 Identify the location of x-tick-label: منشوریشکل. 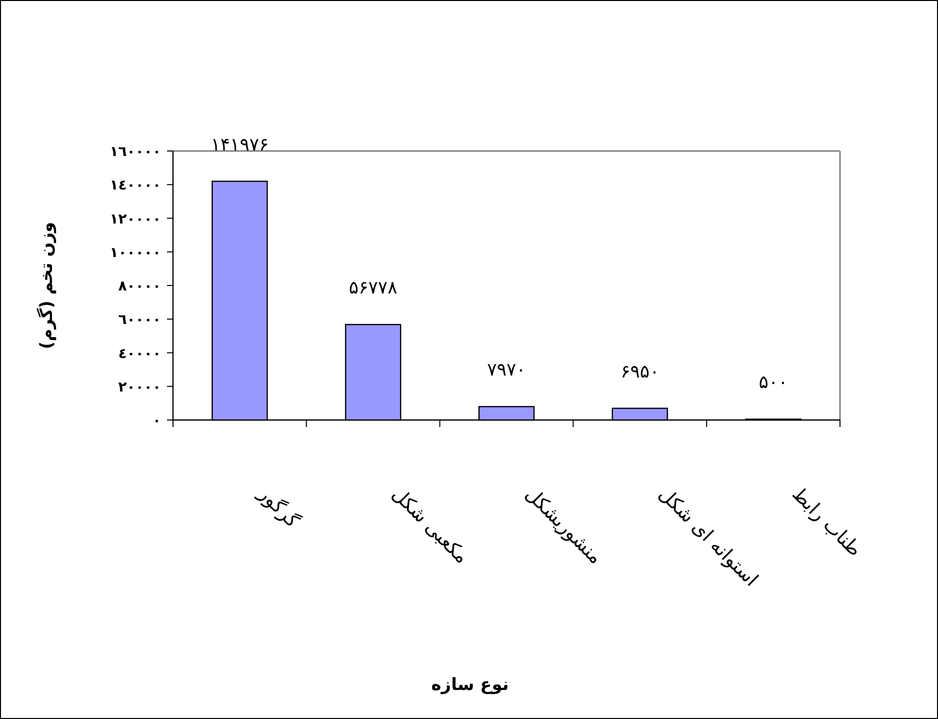
(563, 525).